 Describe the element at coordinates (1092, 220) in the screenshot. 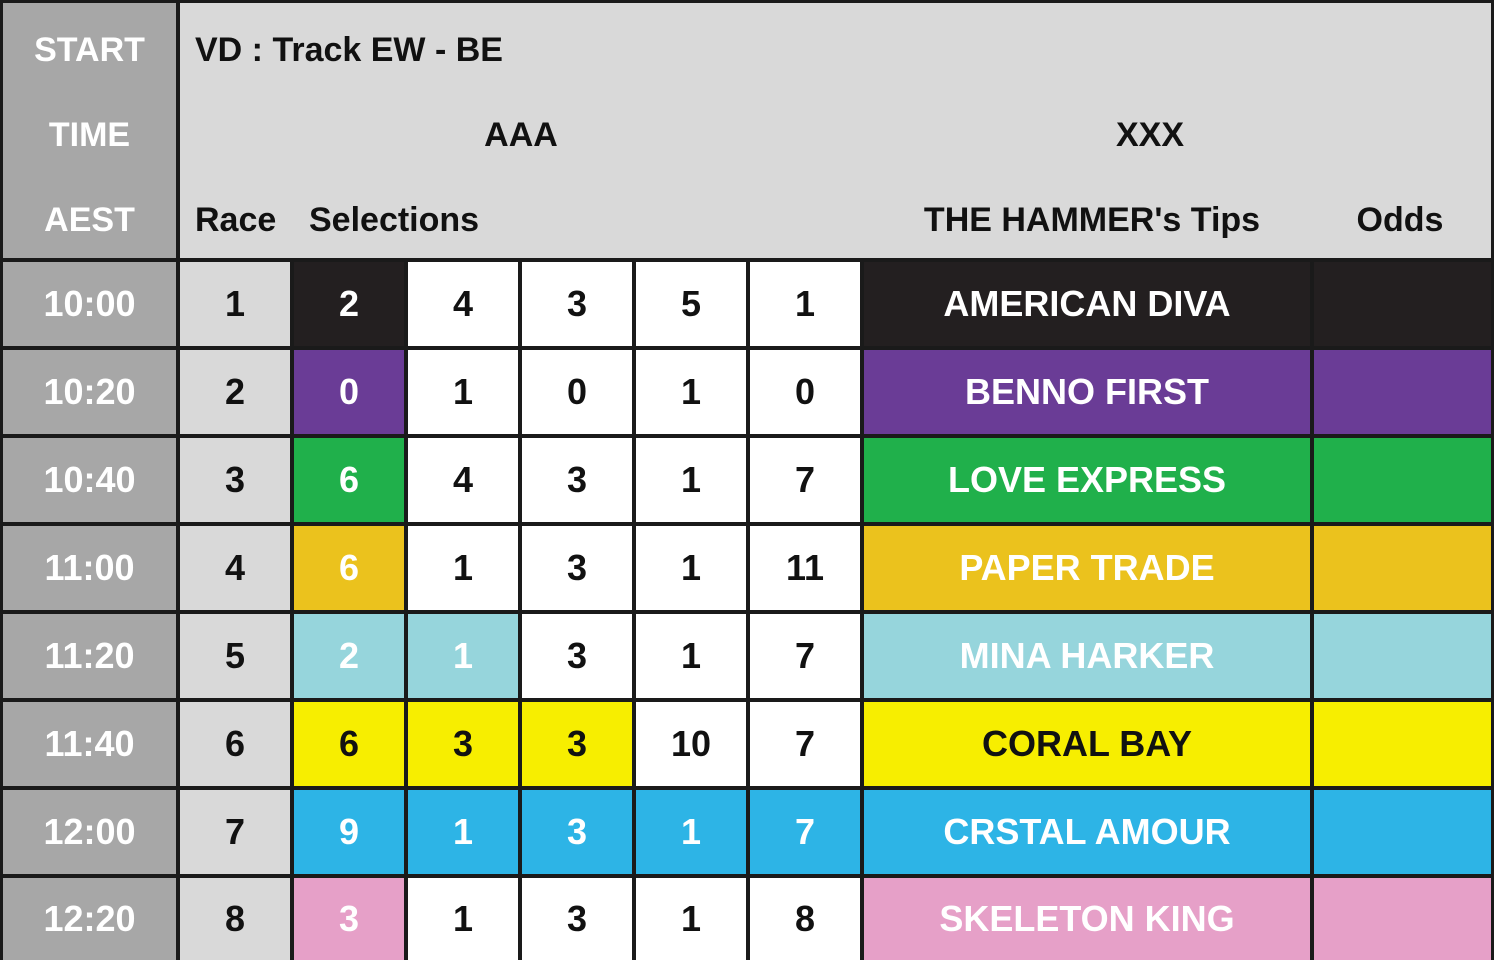

I see `tips-column-header: THE HAMMER's Tips` at that location.